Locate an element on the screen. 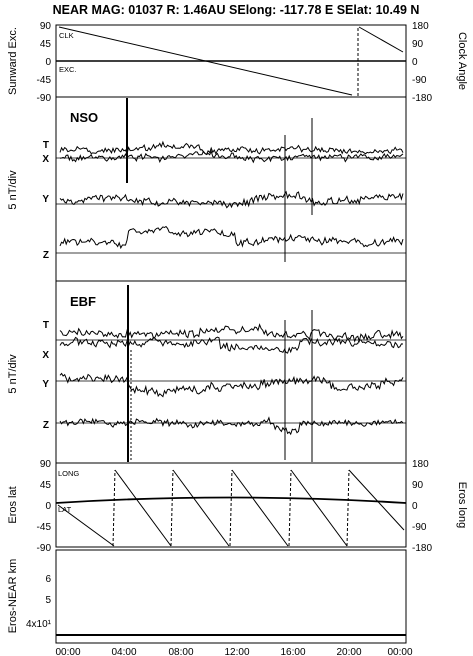 The width and height of the screenshot is (473, 656). ylabel-eros-near: Eros-NEAR km is located at coordinates (13, 596).